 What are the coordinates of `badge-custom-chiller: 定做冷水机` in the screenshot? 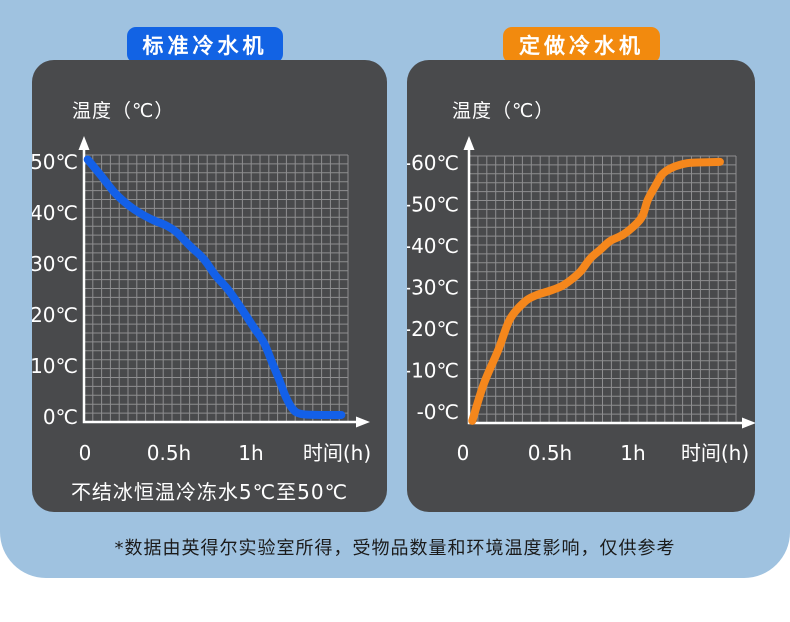 It's located at (581, 45).